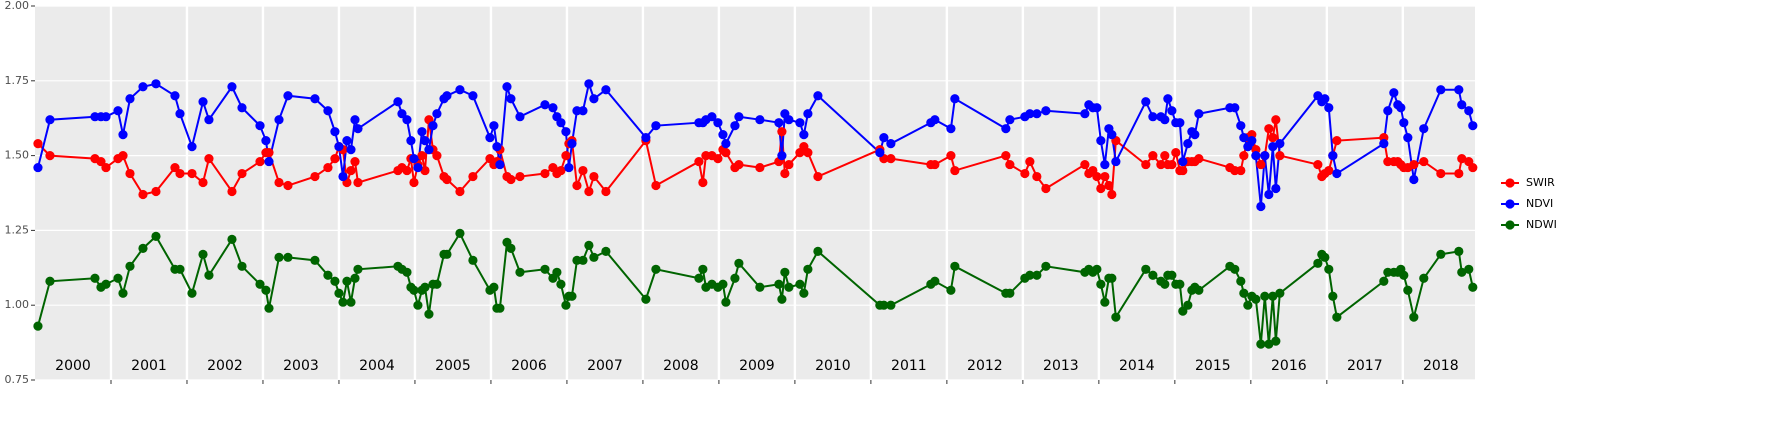 Image resolution: width=1773 pixels, height=442 pixels. What do you see at coordinates (1213, 366) in the screenshot?
I see `year-label: 2015` at bounding box center [1213, 366].